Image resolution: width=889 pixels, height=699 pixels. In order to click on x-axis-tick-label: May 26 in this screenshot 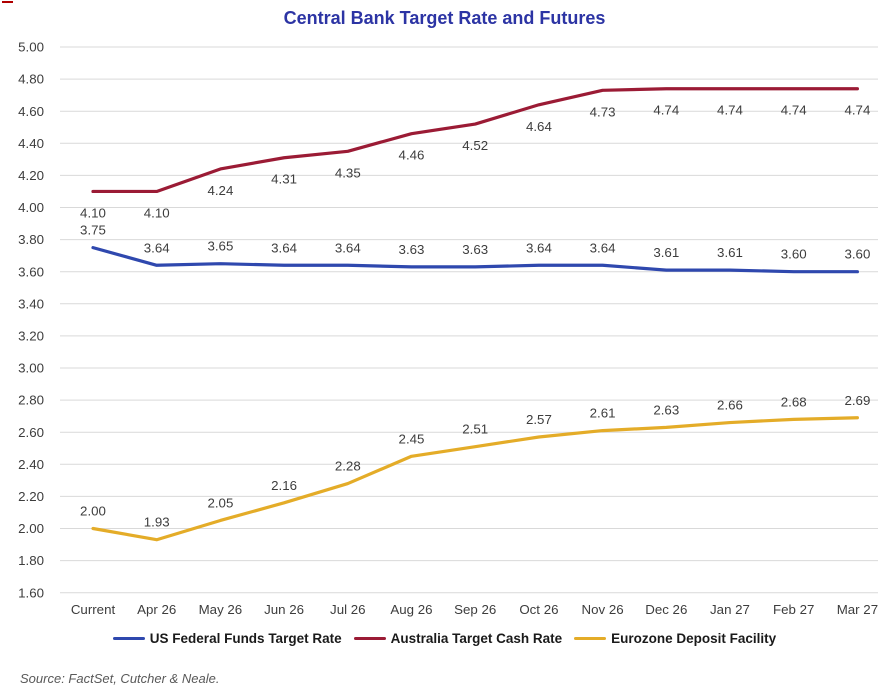, I will do `click(221, 609)`.